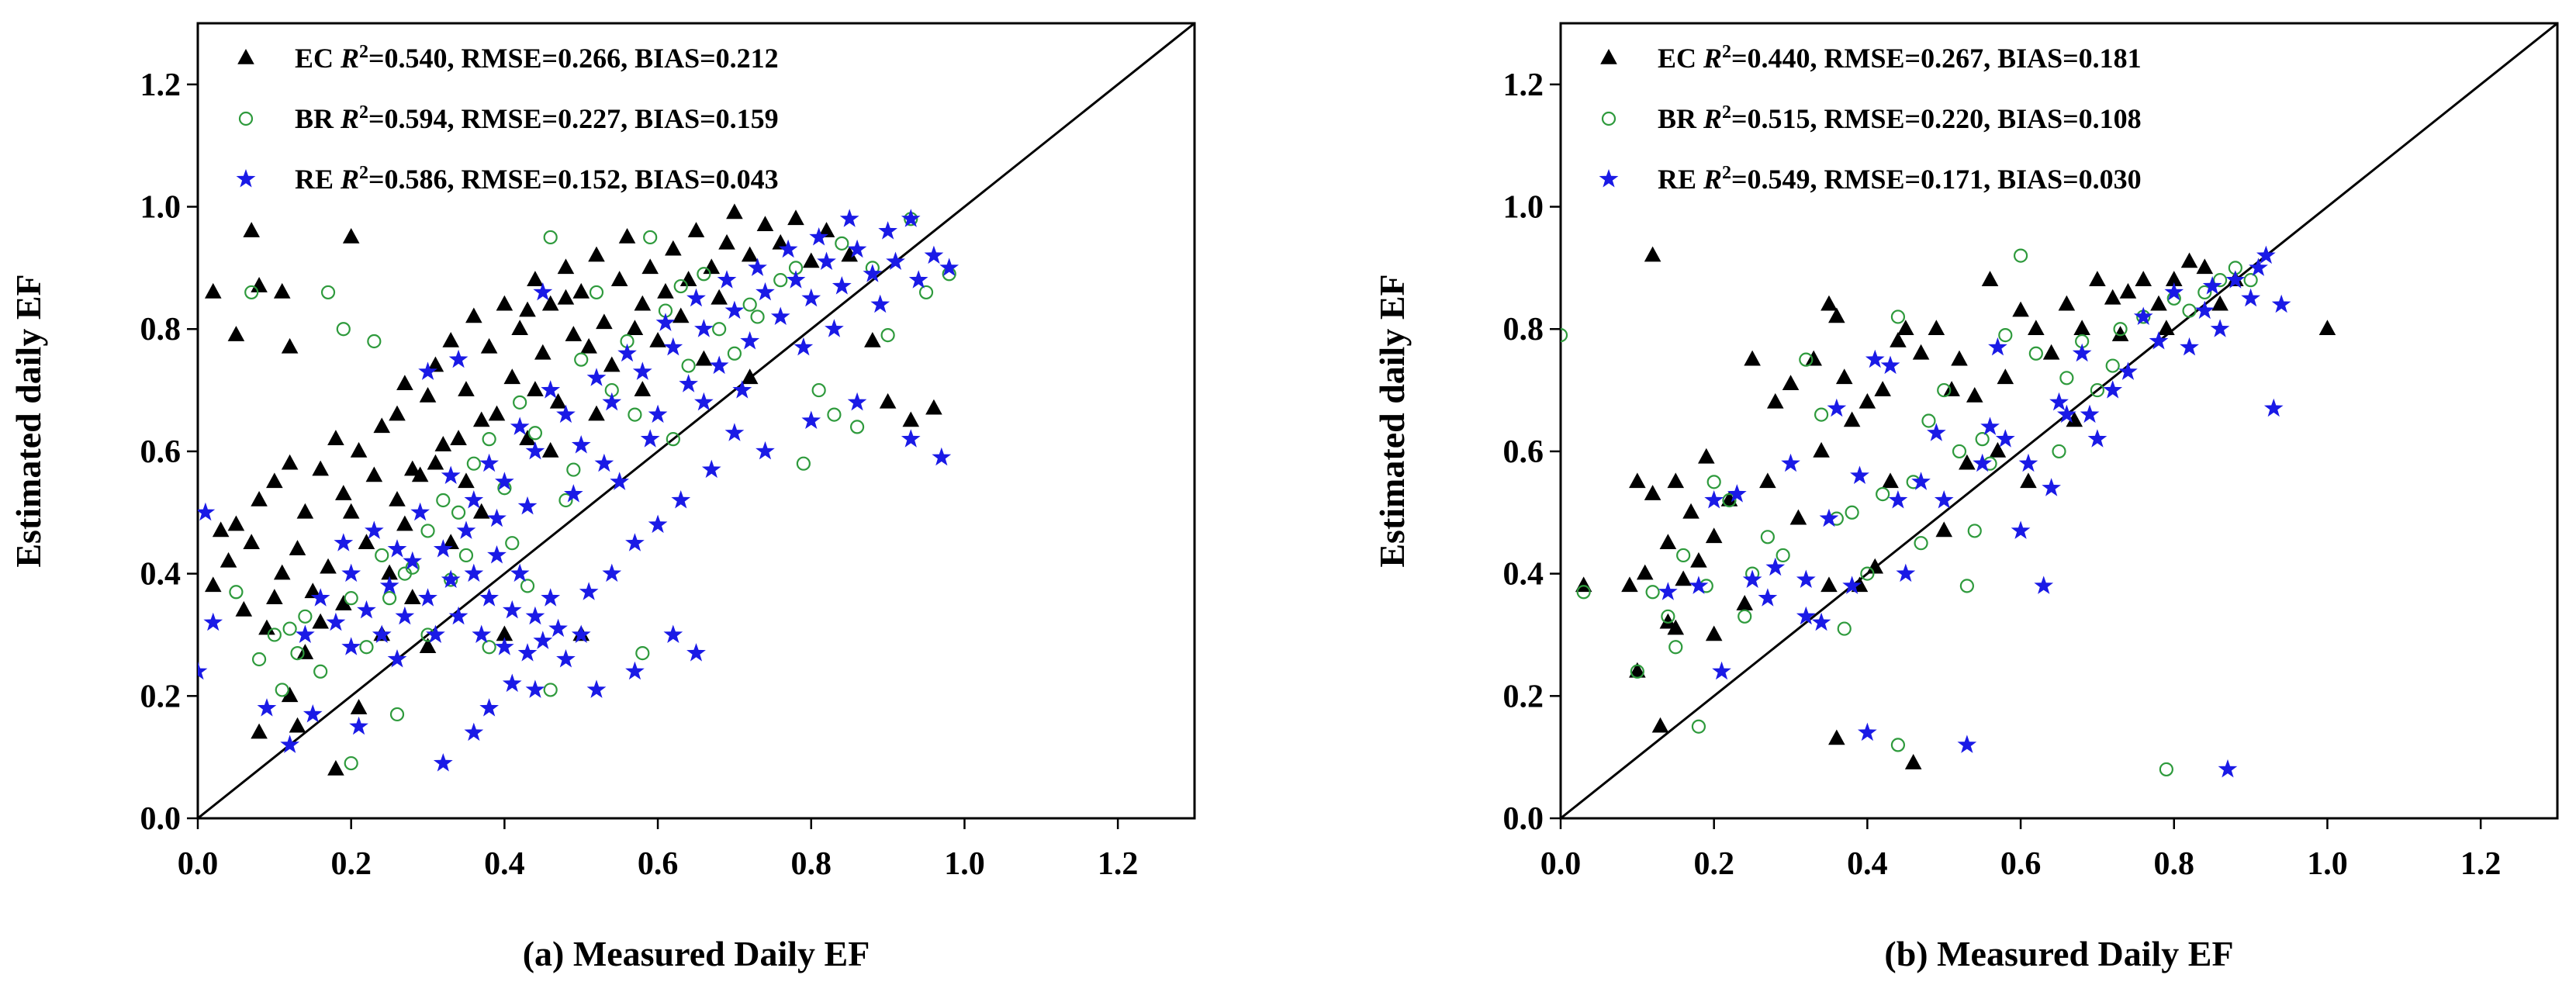  Describe the element at coordinates (2021, 864) in the screenshot. I see `x-tick-label: 0.6` at that location.